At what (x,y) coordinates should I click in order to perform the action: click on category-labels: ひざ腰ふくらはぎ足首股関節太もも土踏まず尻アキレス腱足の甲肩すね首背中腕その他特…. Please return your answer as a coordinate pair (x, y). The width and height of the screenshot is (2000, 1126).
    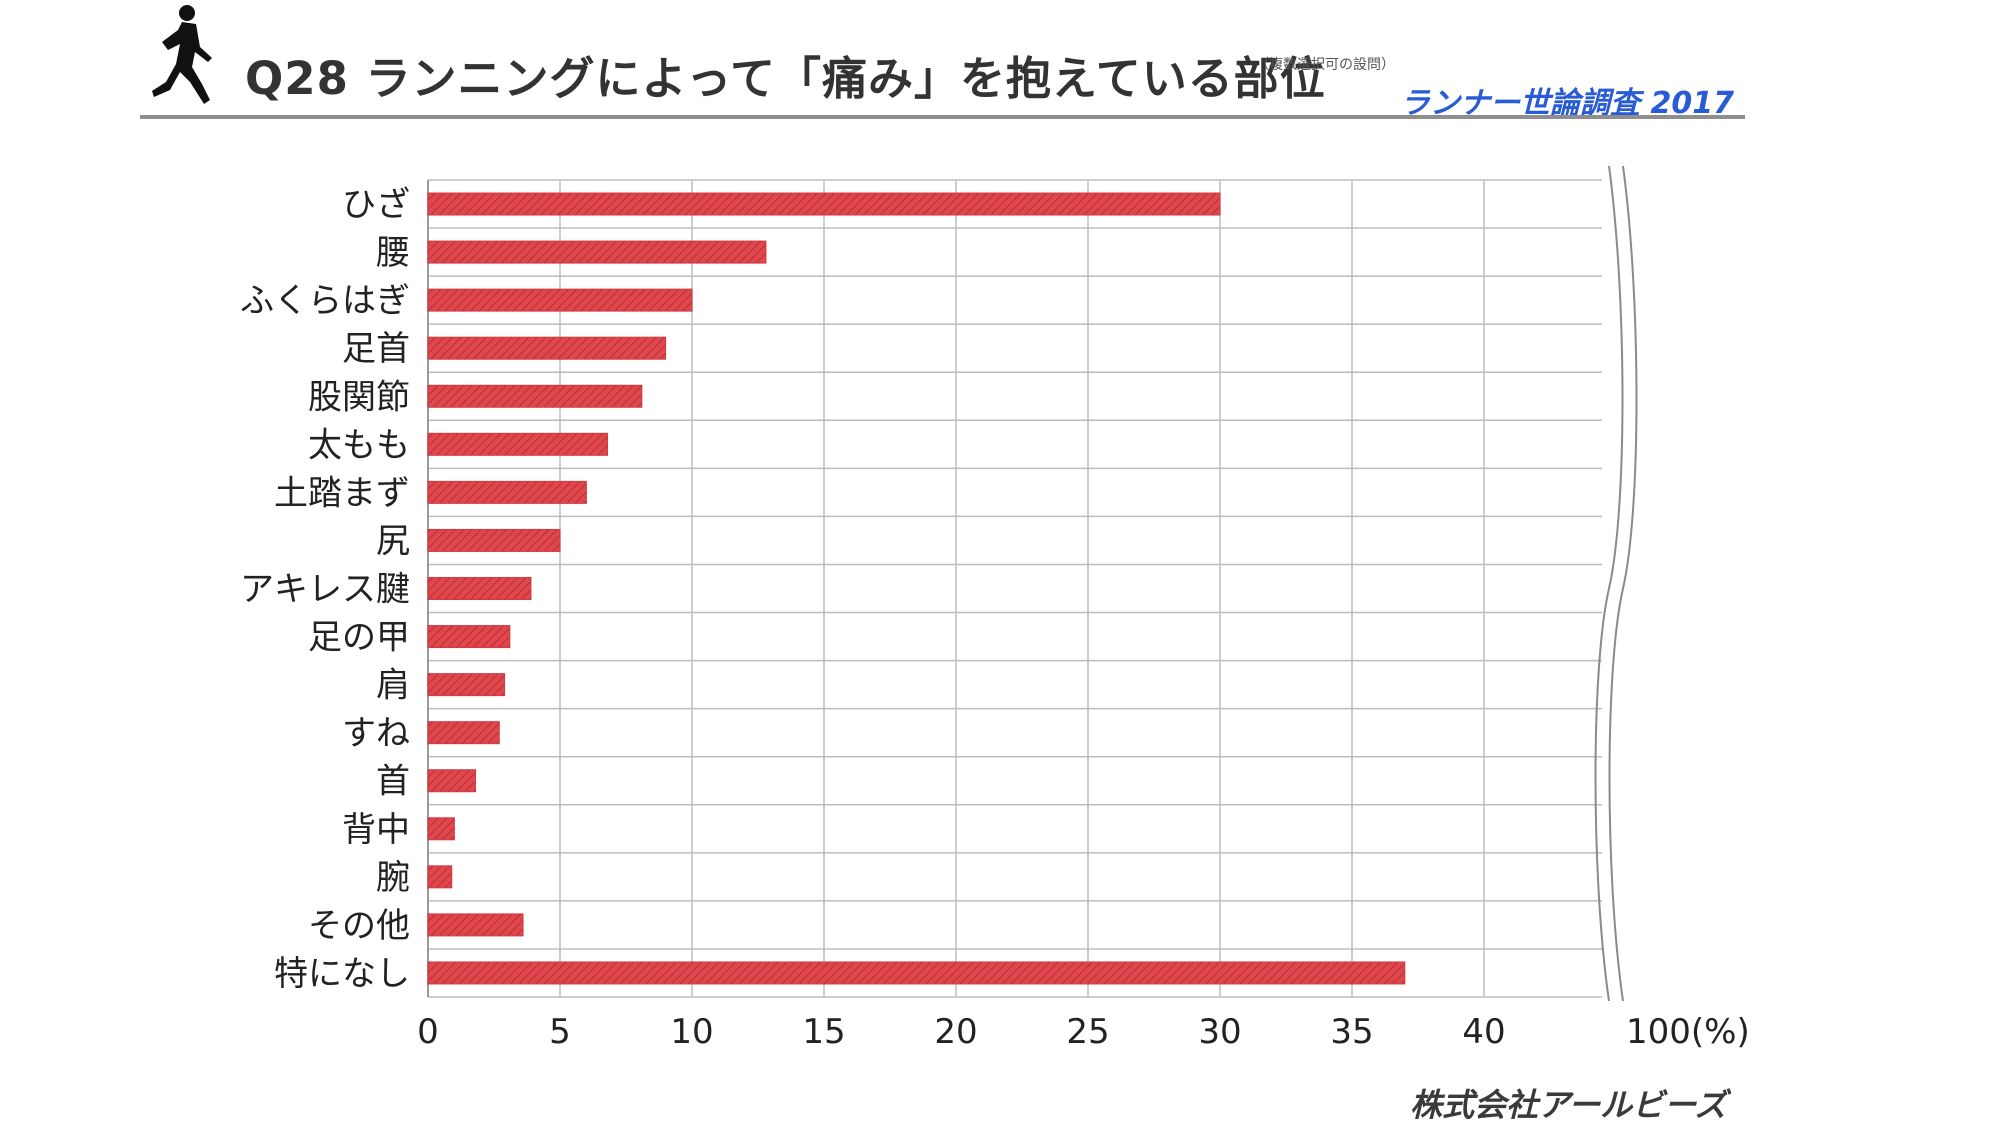
    Looking at the image, I should click on (325, 589).